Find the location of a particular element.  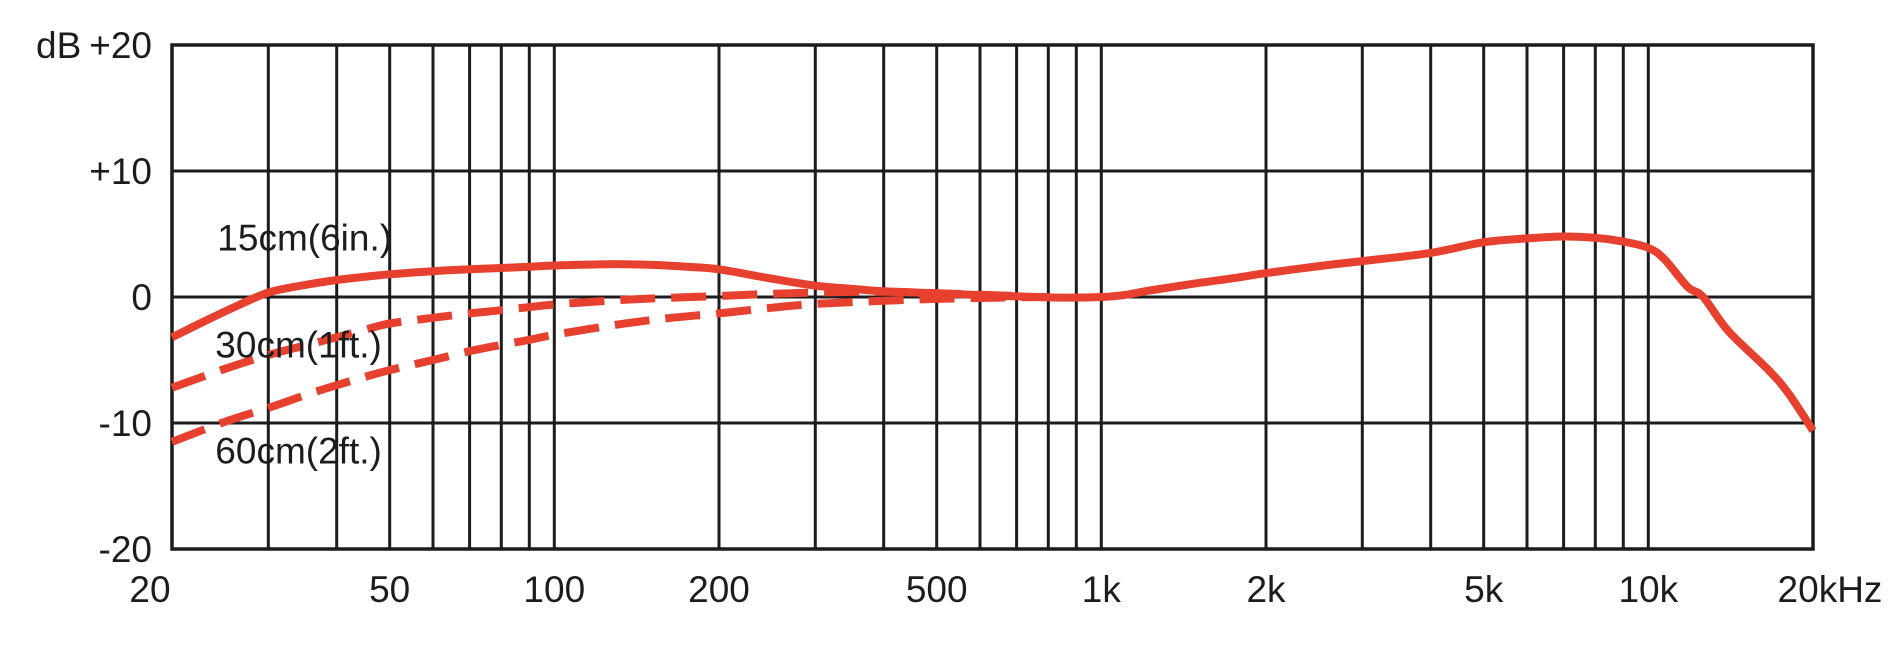

y-tick-label: +20 is located at coordinates (120, 45).